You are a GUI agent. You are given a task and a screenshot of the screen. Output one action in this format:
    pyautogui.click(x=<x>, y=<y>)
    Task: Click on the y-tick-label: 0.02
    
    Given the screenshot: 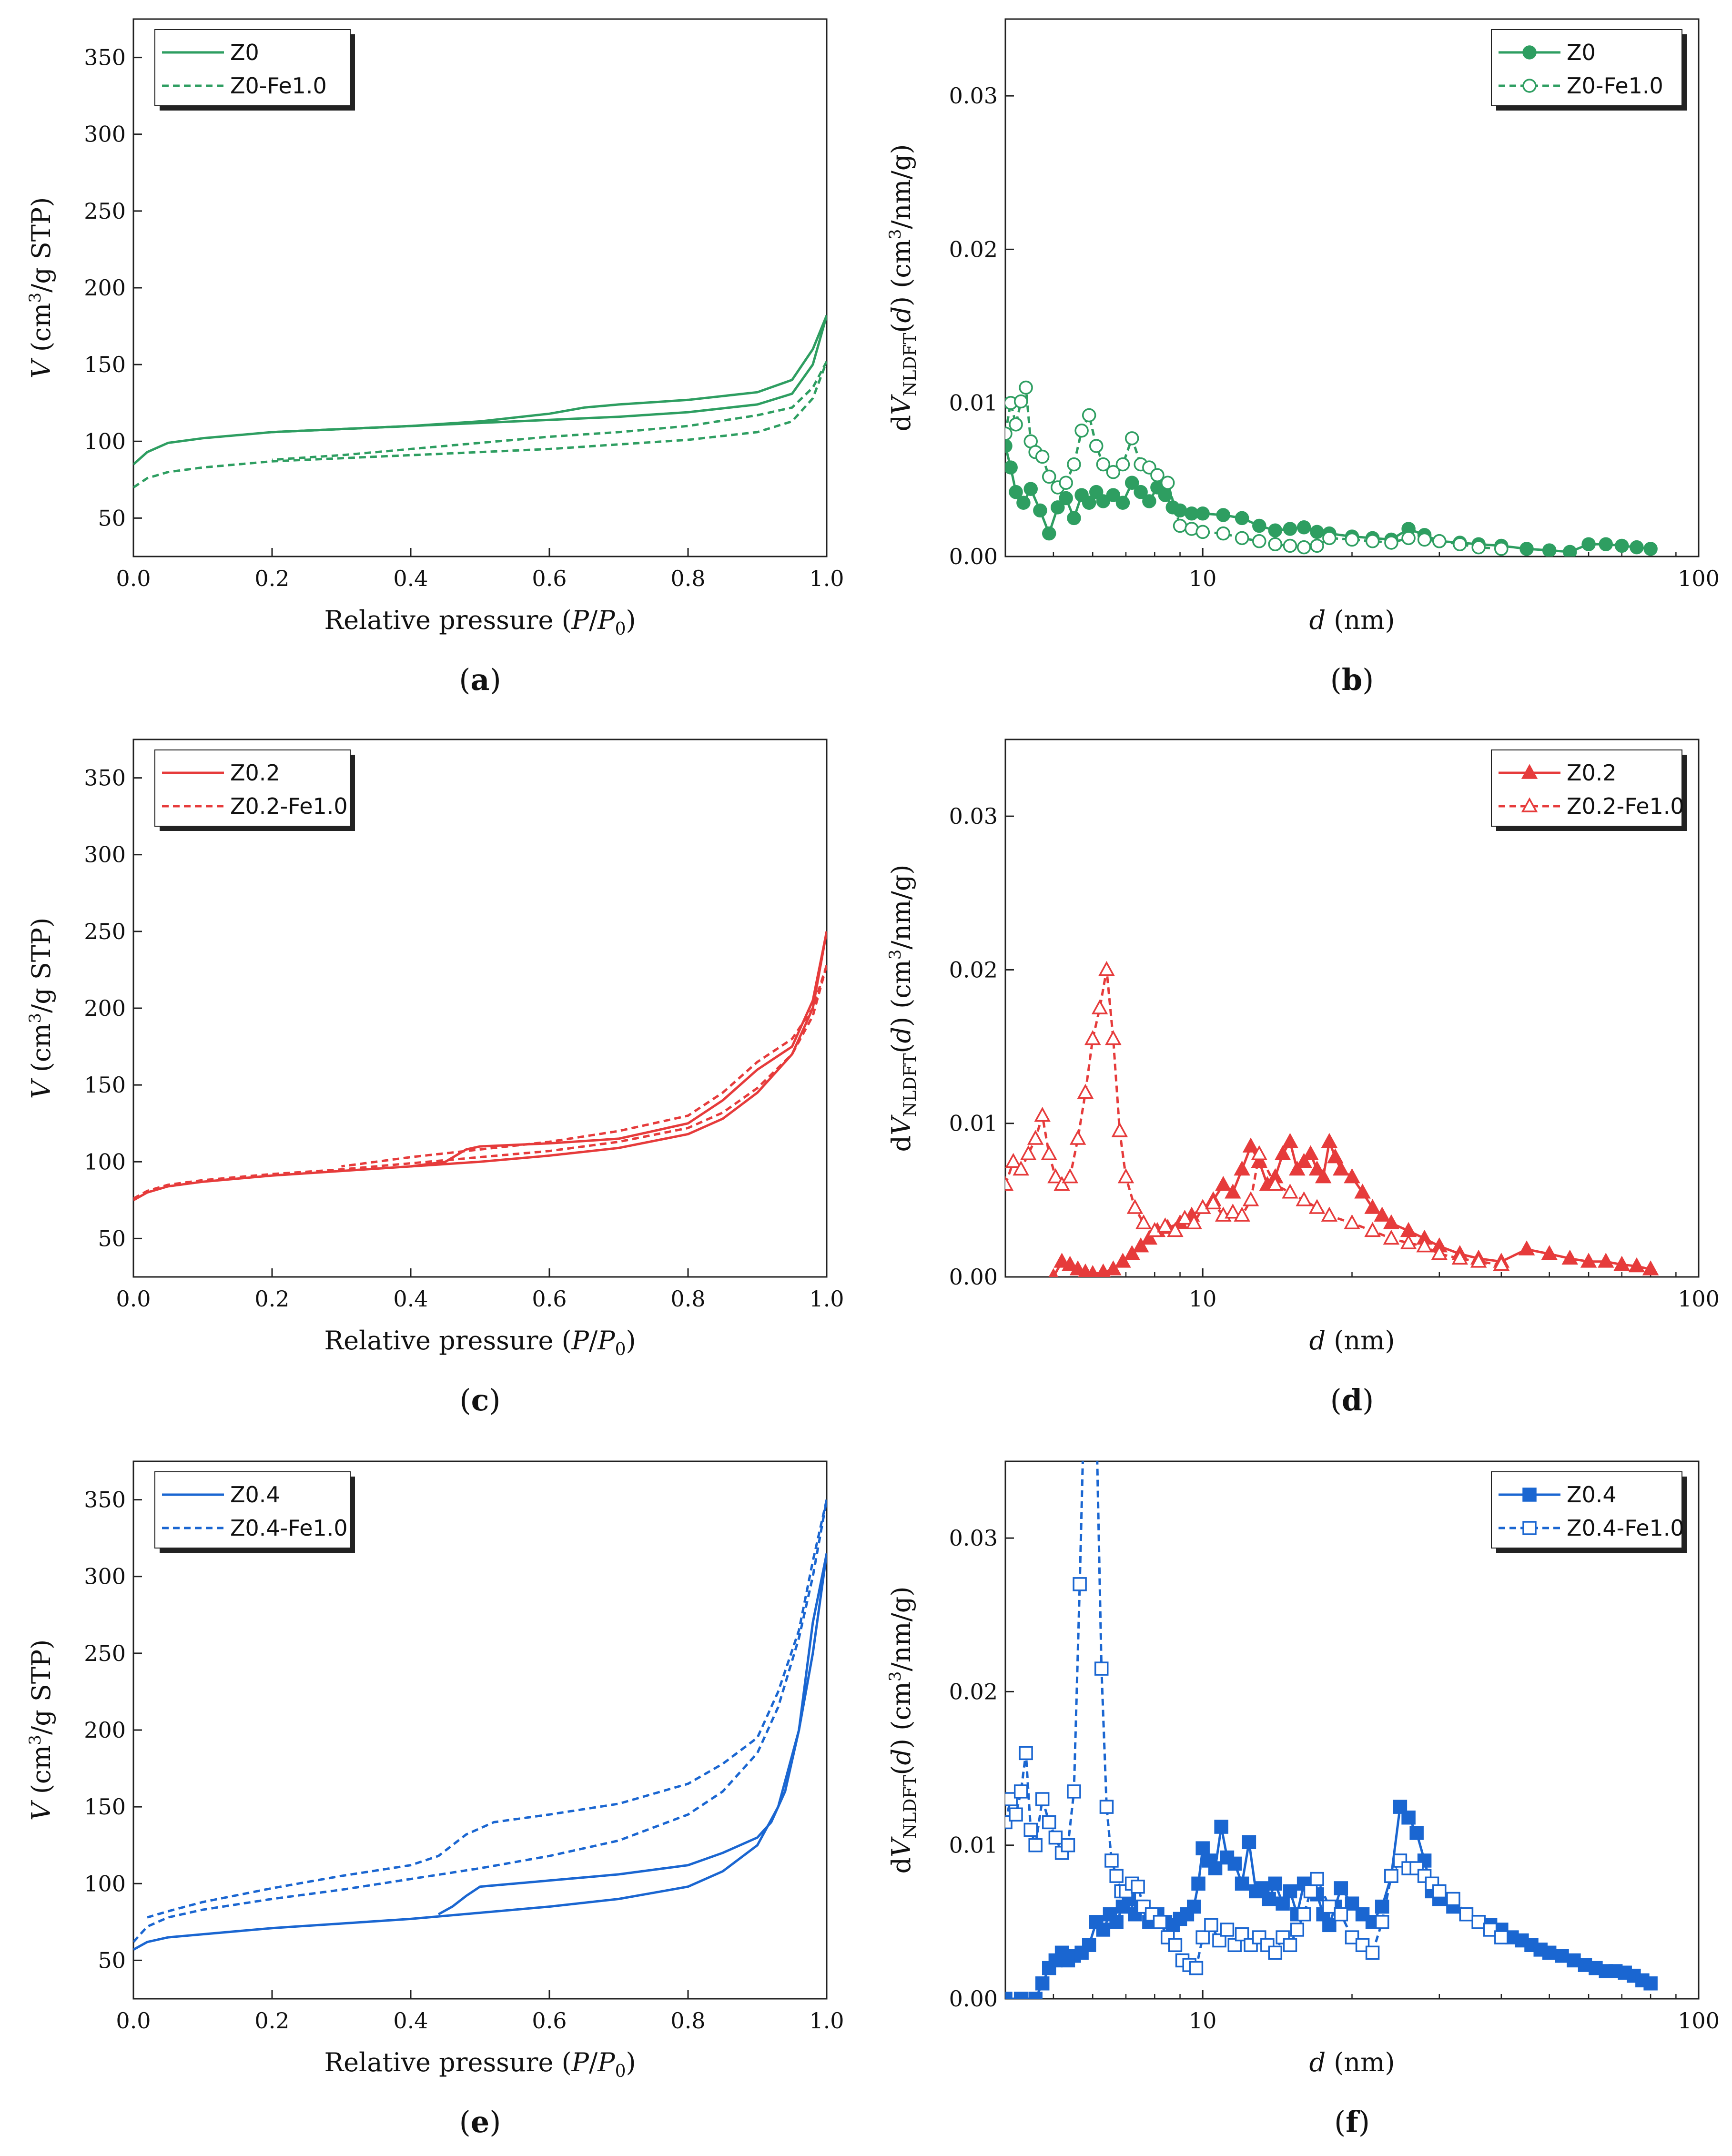 What is the action you would take?
    pyautogui.click(x=973, y=249)
    